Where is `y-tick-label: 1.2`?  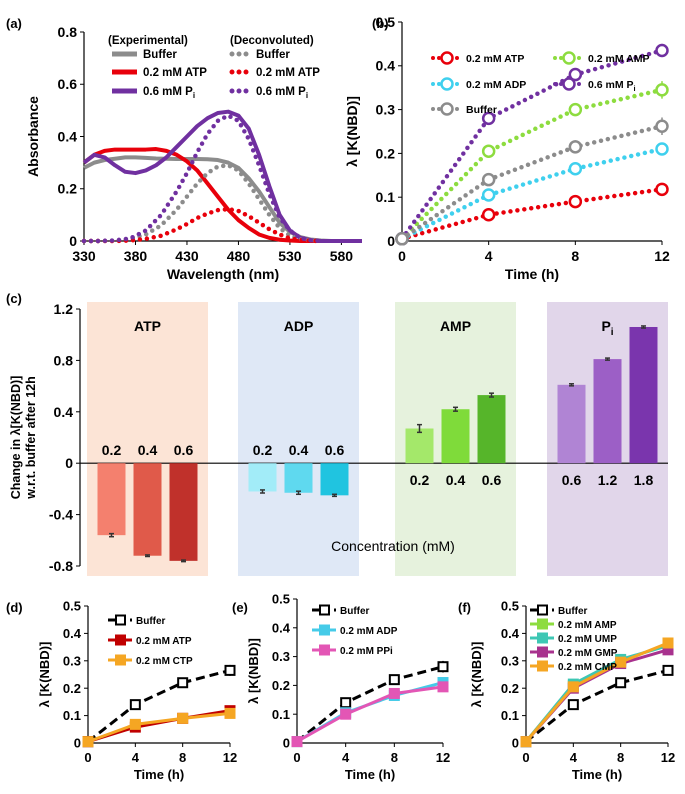
y-tick-label: 1.2 is located at coordinates (64, 309).